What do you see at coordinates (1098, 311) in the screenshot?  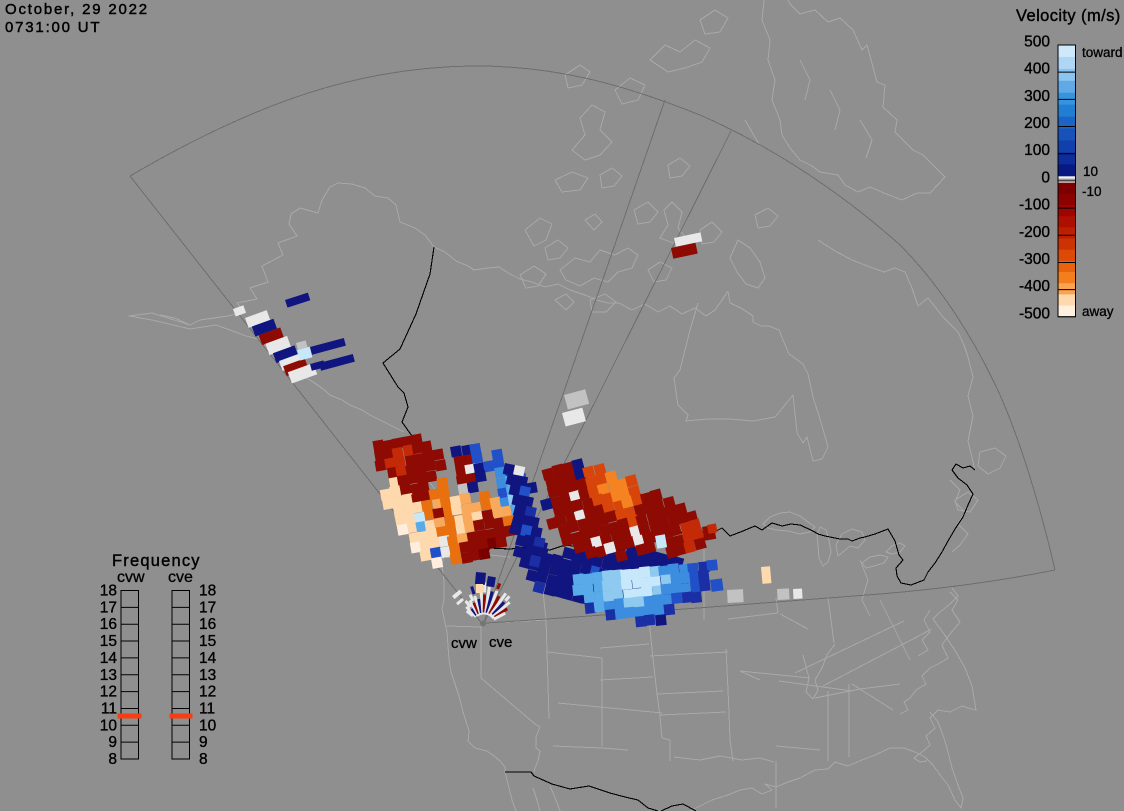 I see `svg-text: away` at bounding box center [1098, 311].